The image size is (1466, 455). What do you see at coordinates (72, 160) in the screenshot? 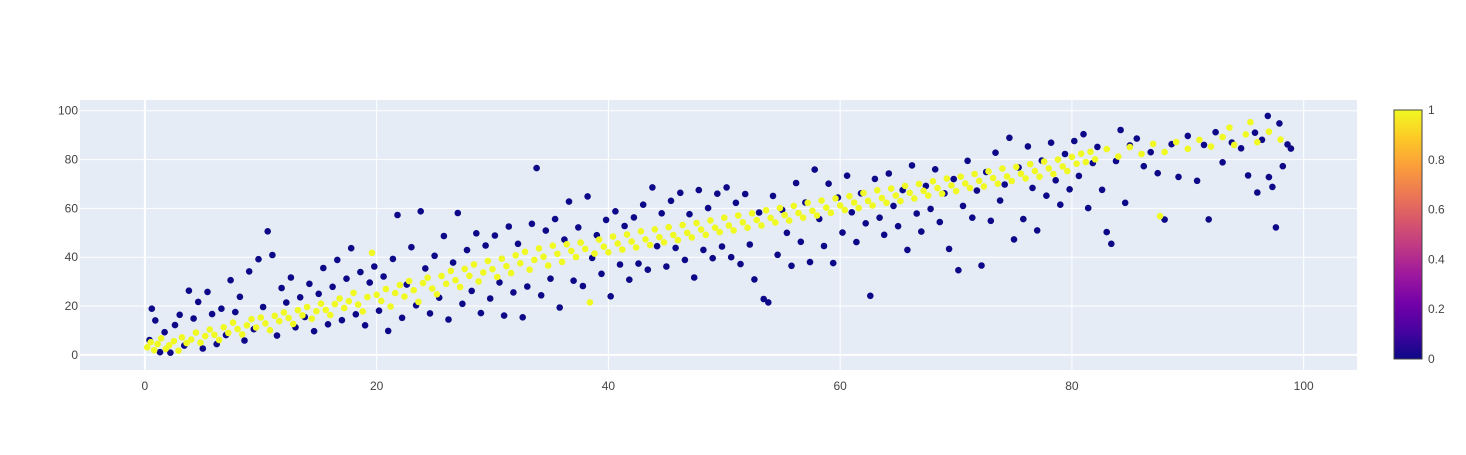
I see `y-tick-label: 80` at bounding box center [72, 160].